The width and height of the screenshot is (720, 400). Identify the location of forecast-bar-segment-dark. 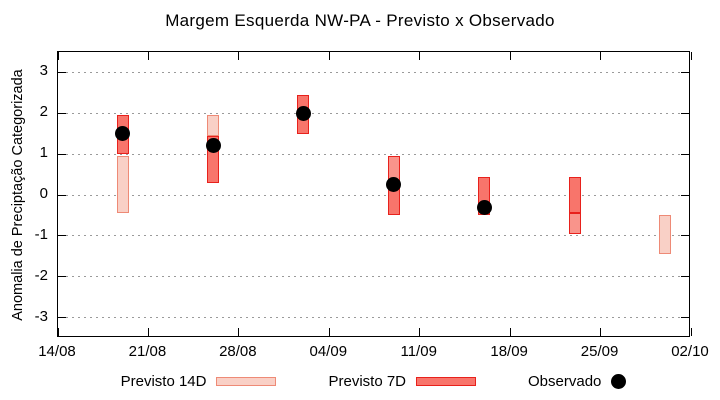
(574, 195).